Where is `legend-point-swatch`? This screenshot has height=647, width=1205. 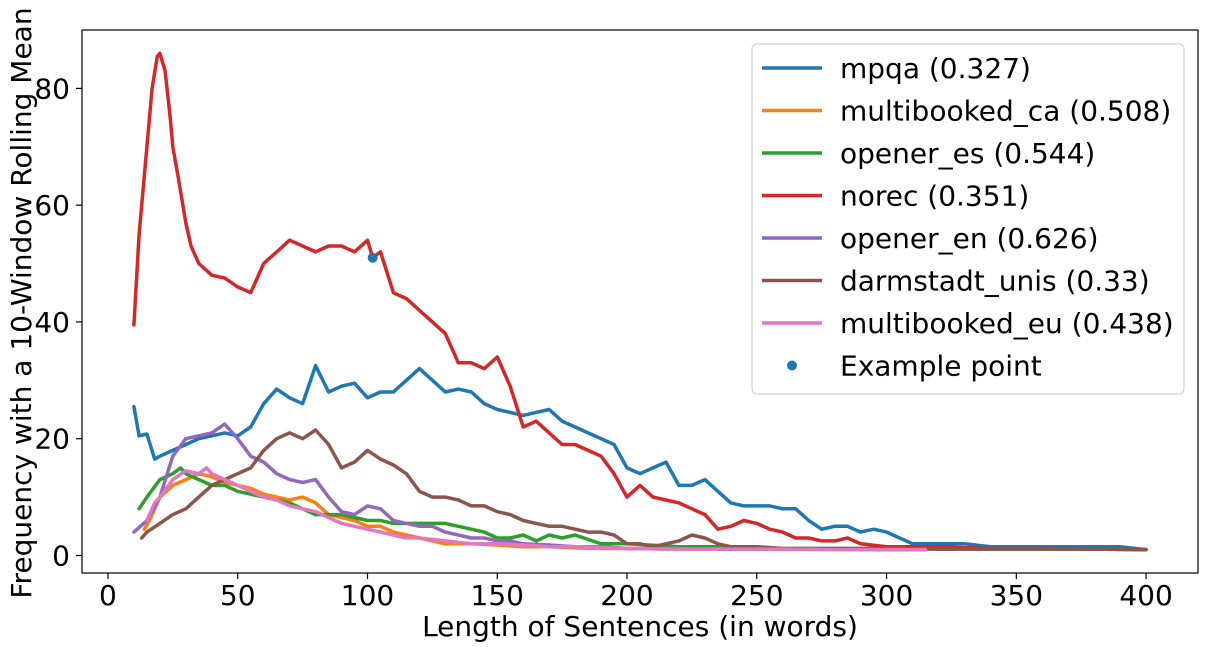
legend-point-swatch is located at coordinates (792, 365).